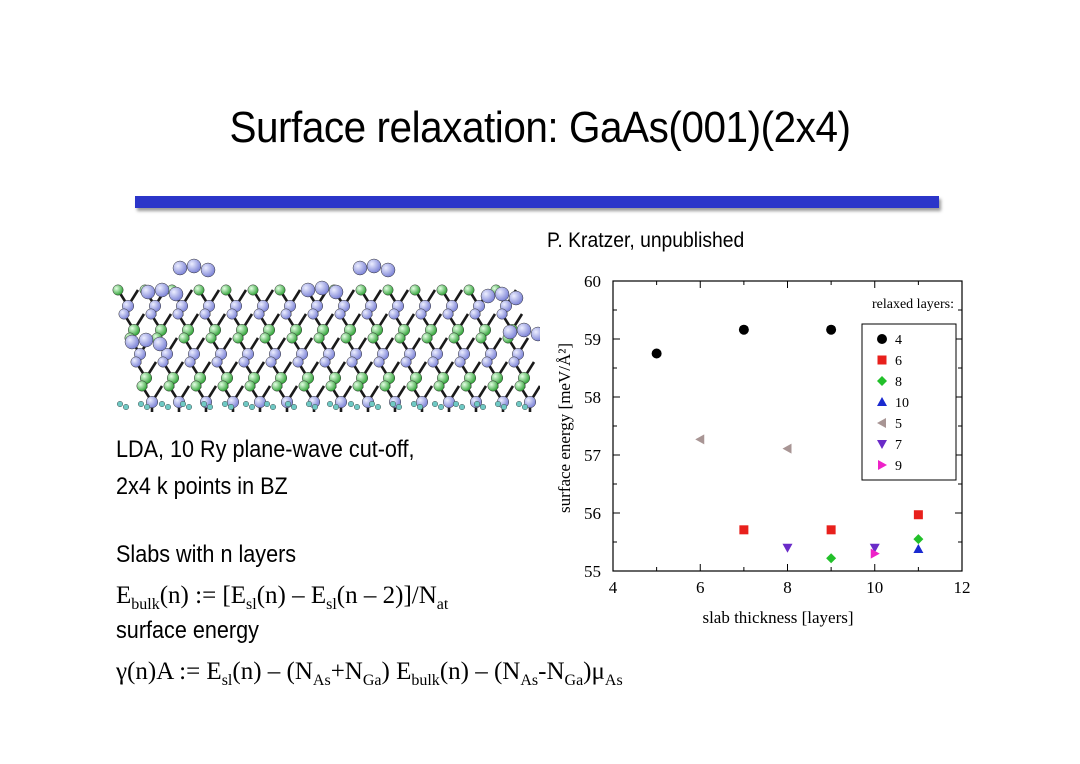  I want to click on gaas-surface-structure-image, so click(326, 335).